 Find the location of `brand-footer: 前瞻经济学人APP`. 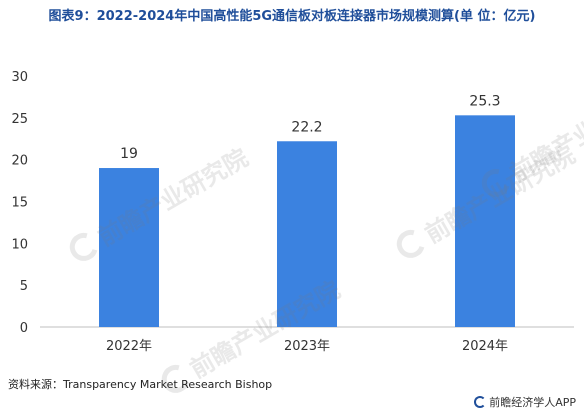

brand-footer: 前瞻经济学人APP is located at coordinates (525, 402).